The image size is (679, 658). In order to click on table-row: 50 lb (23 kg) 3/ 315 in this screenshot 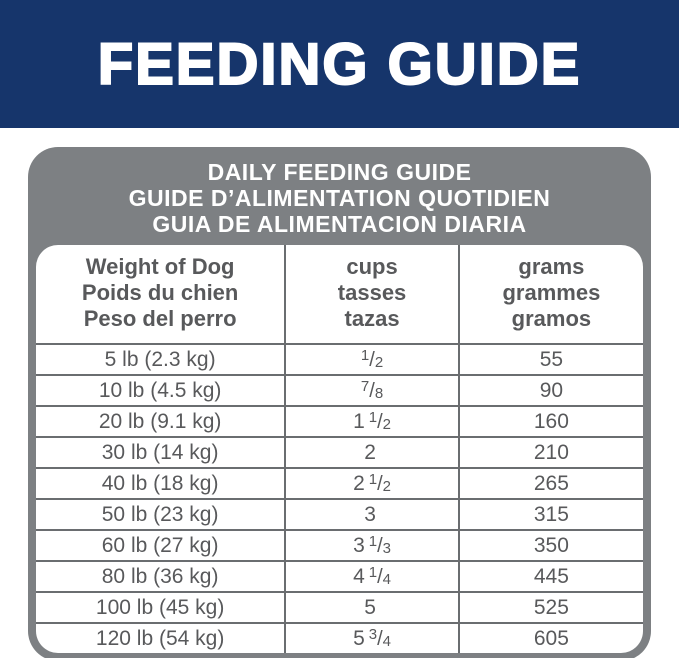, I will do `click(339, 513)`.